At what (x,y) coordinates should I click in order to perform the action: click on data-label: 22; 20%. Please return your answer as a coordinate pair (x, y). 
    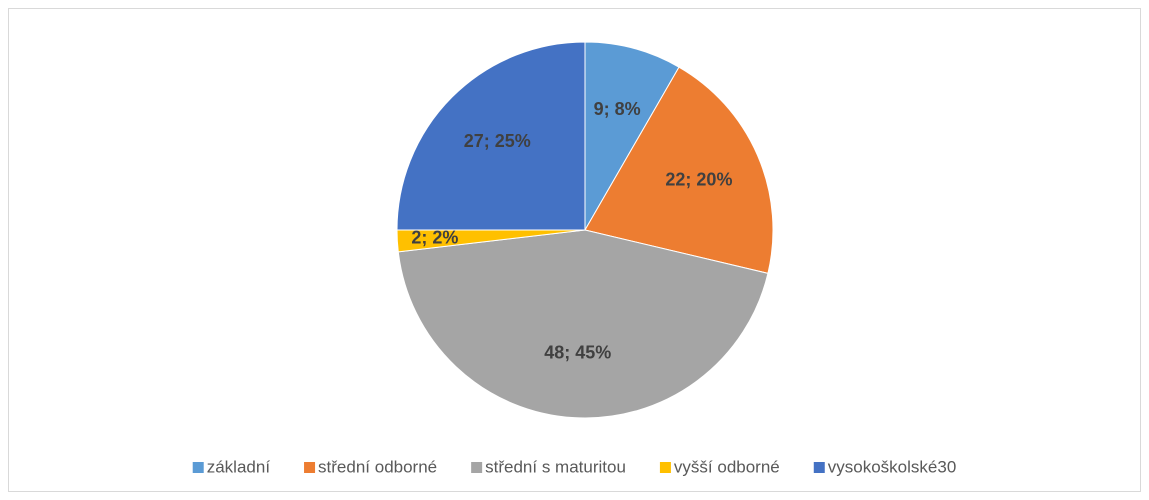
    Looking at the image, I should click on (698, 180).